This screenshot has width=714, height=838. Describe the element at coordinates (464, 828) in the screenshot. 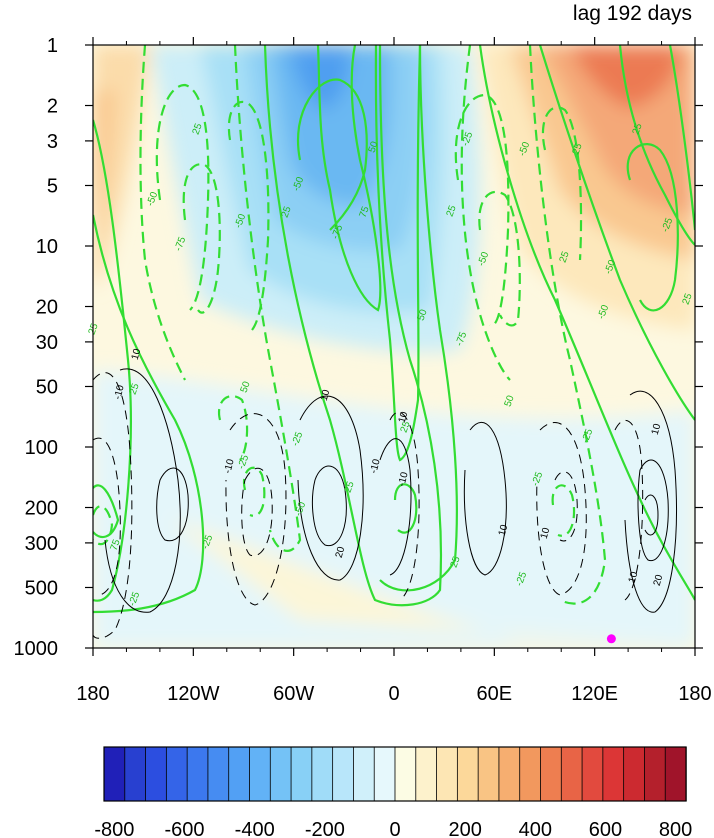

I see `colorbar-tick-label: 200` at that location.